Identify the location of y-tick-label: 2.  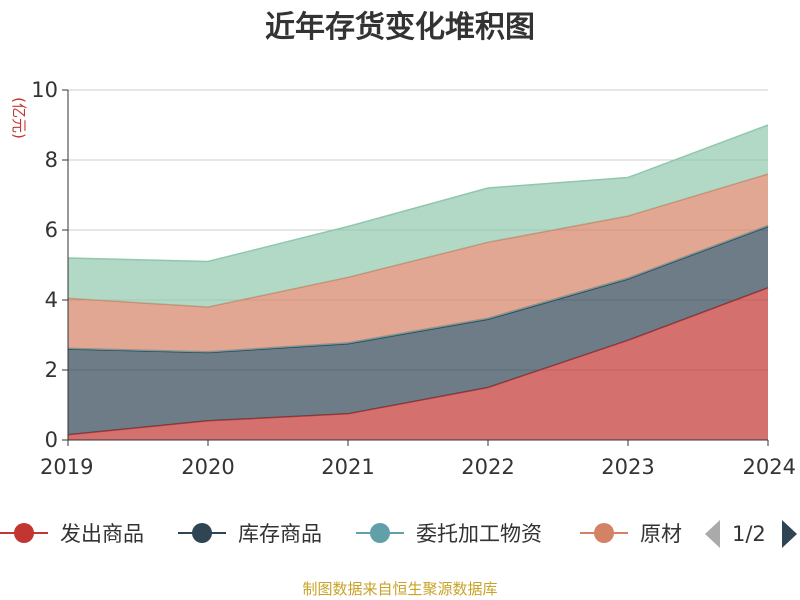
(51, 370).